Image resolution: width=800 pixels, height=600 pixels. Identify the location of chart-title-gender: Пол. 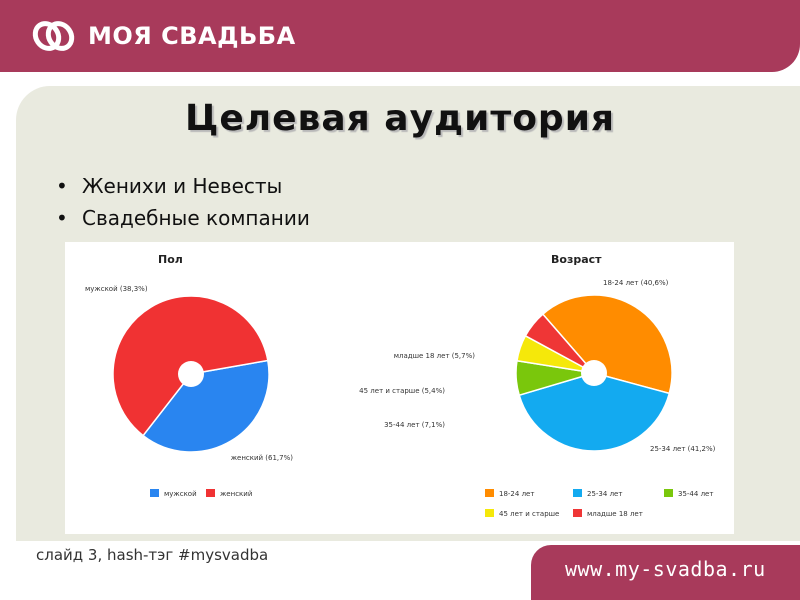
(170, 259).